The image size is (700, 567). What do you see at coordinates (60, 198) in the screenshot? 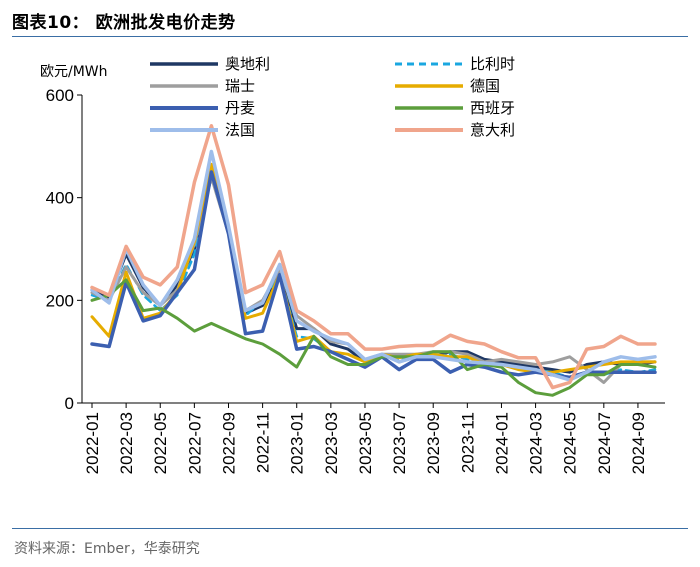
I see `y-tick-label: 400` at bounding box center [60, 198].